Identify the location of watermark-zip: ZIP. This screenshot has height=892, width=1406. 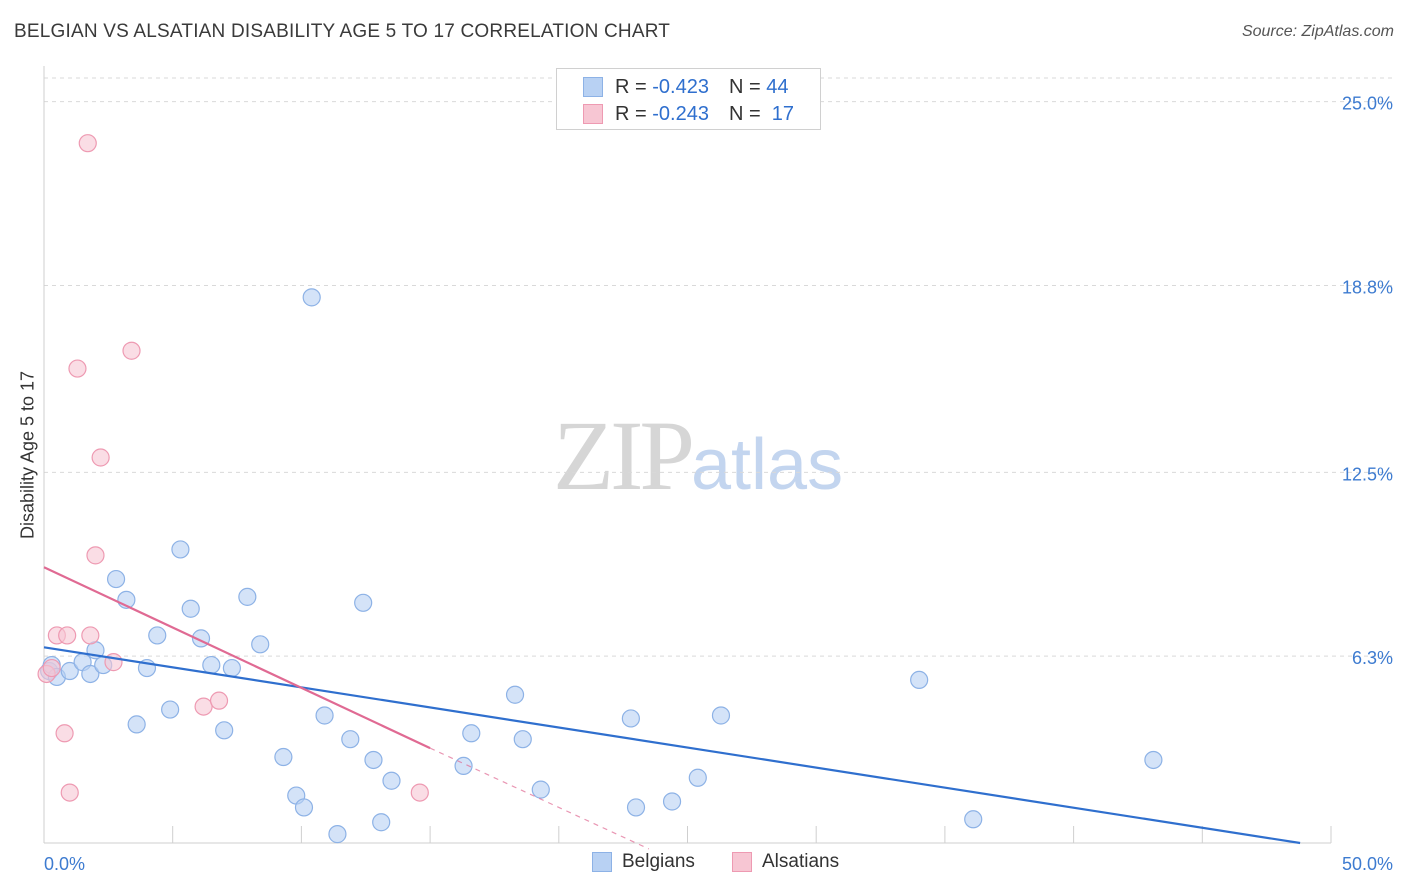
(624, 455).